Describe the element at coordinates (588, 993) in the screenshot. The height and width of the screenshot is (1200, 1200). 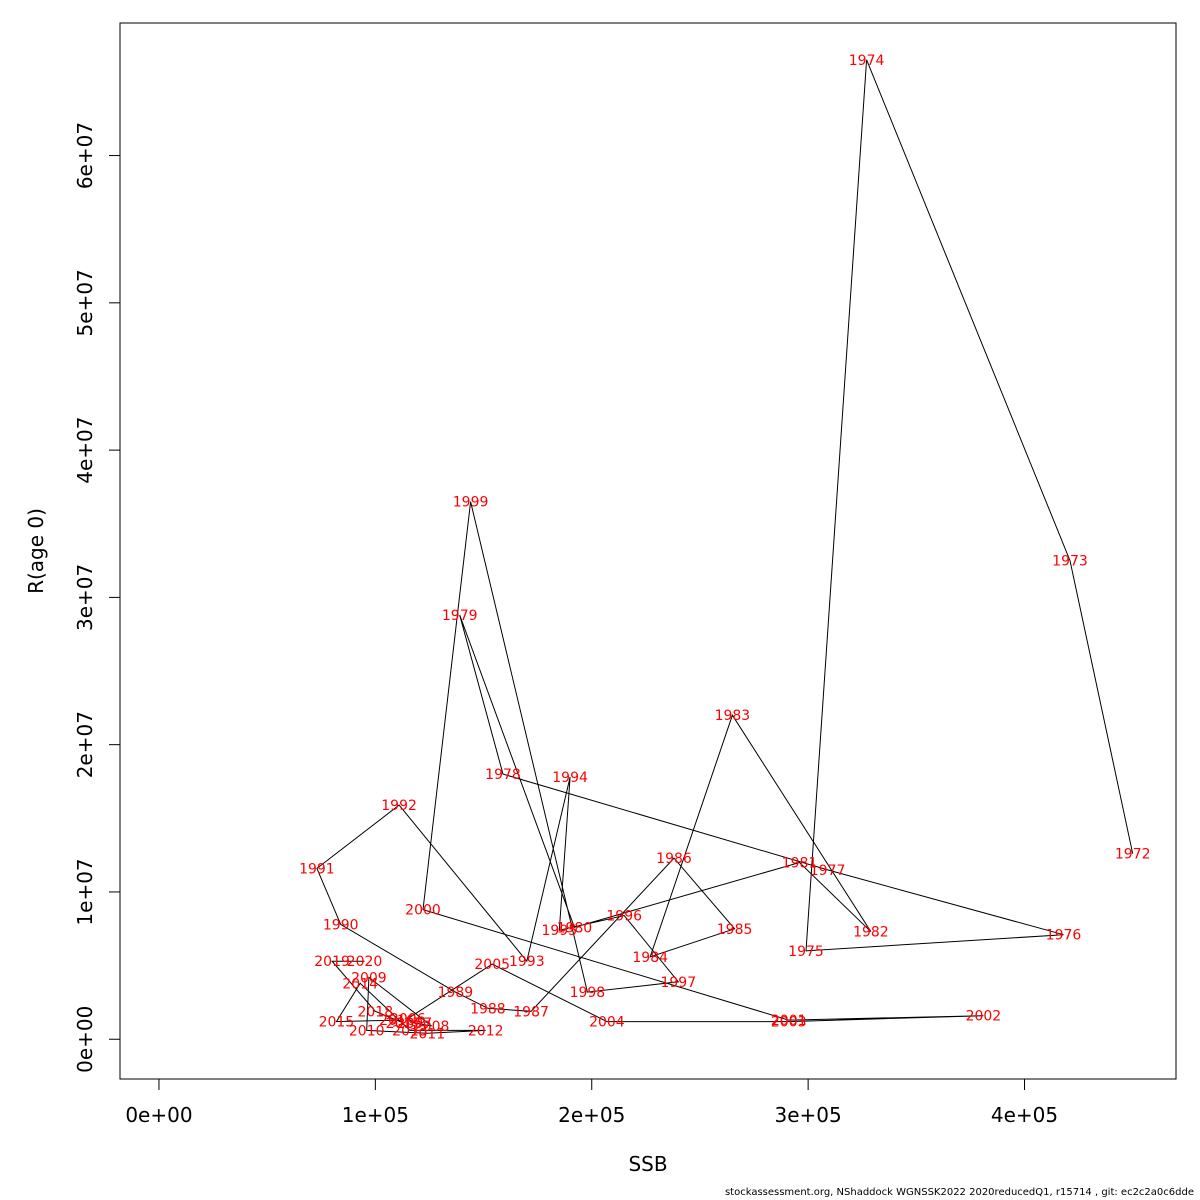
I see `year-label-1998: 1998` at that location.